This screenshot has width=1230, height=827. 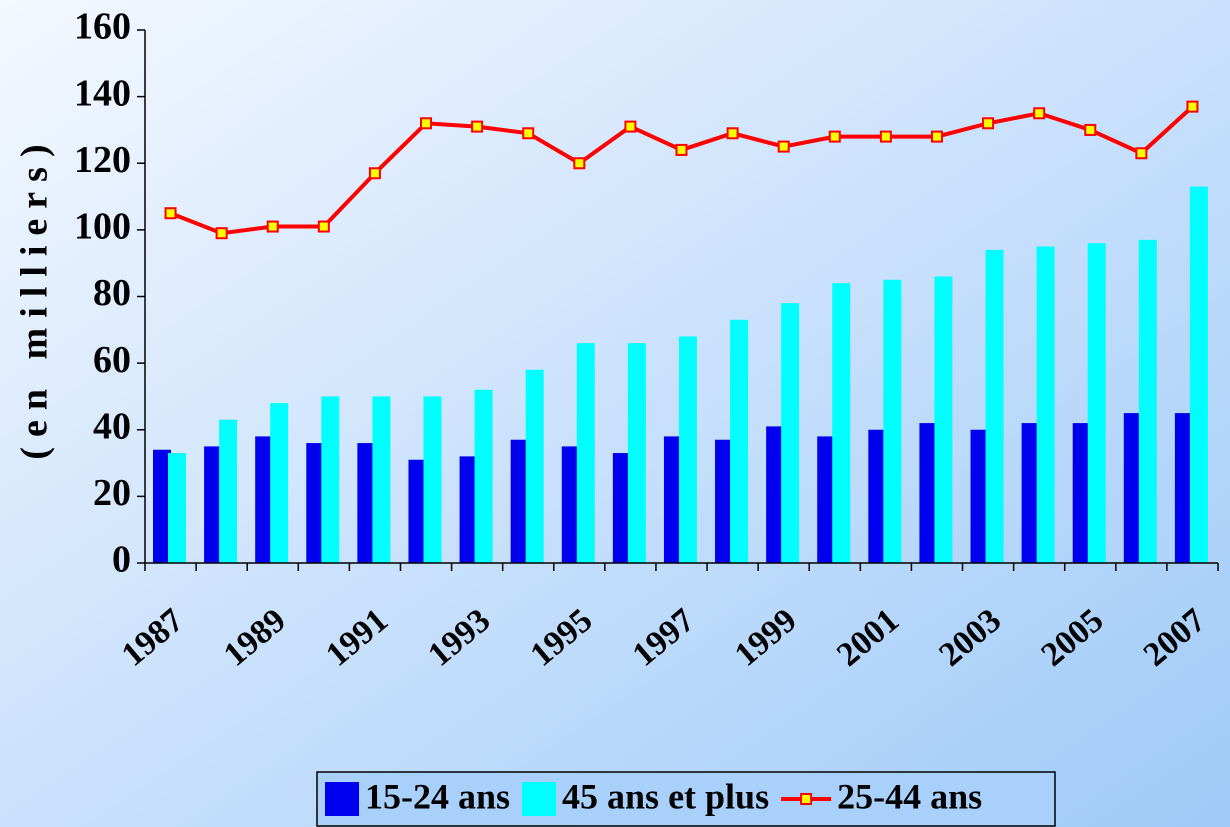 I want to click on y-tick-label: 140, so click(x=102, y=93).